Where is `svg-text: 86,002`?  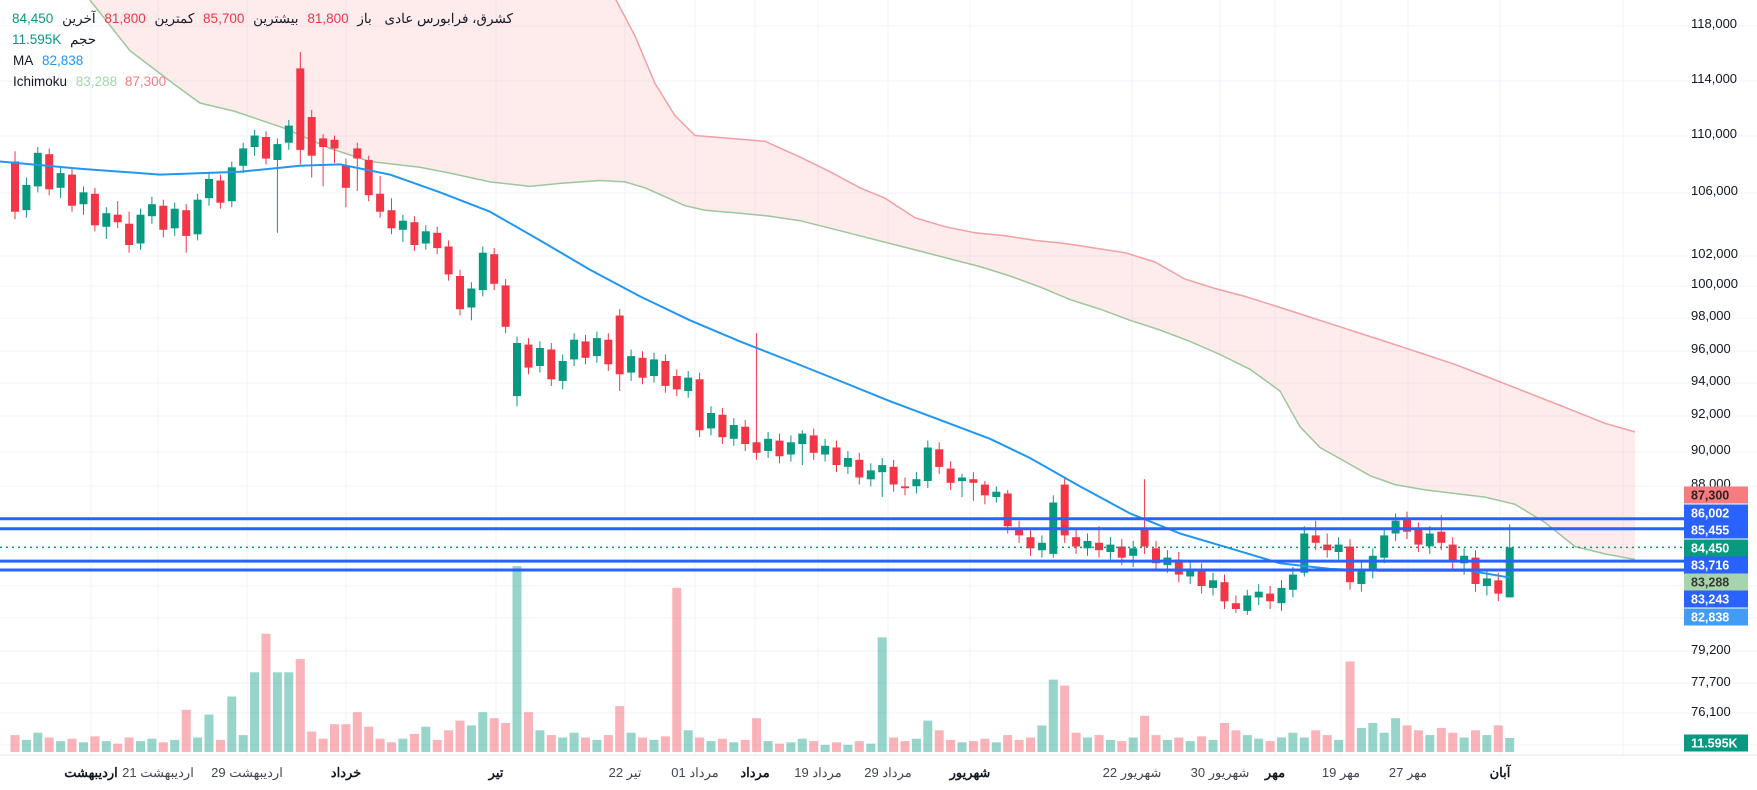 svg-text: 86,002 is located at coordinates (1710, 514).